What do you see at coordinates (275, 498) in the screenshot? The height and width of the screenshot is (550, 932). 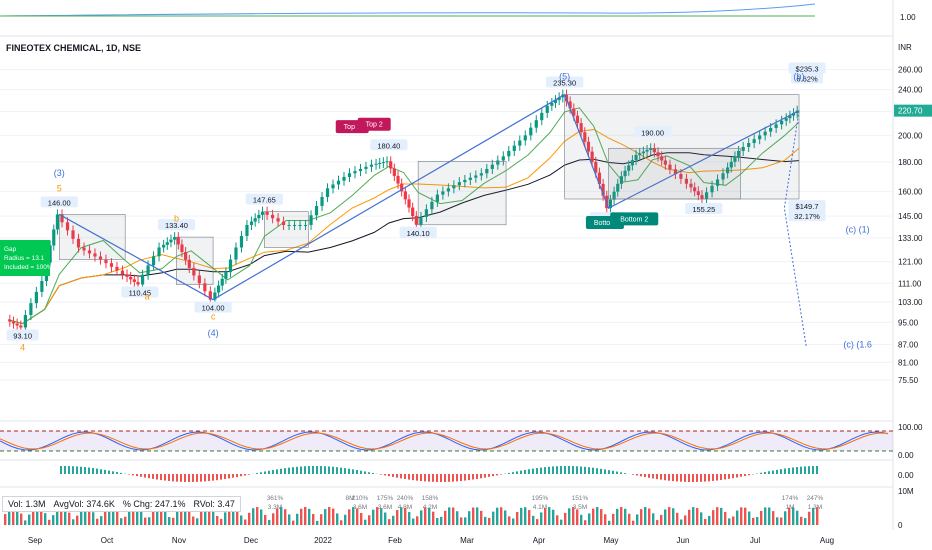 I see `volume-label: 361%` at bounding box center [275, 498].